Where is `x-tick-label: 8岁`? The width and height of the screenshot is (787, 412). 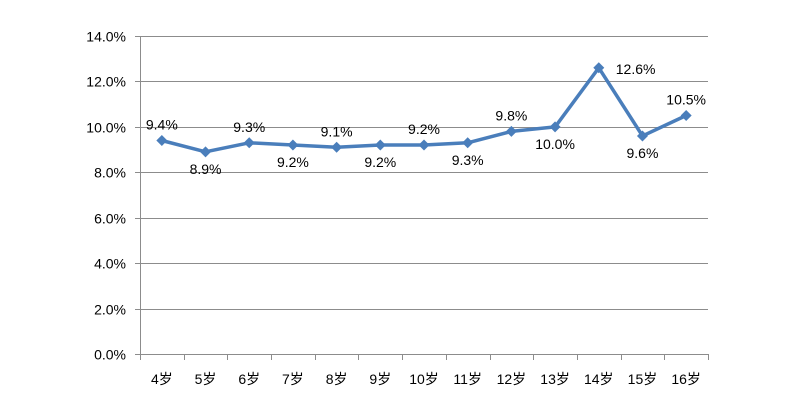 x-tick-label: 8岁 is located at coordinates (337, 379).